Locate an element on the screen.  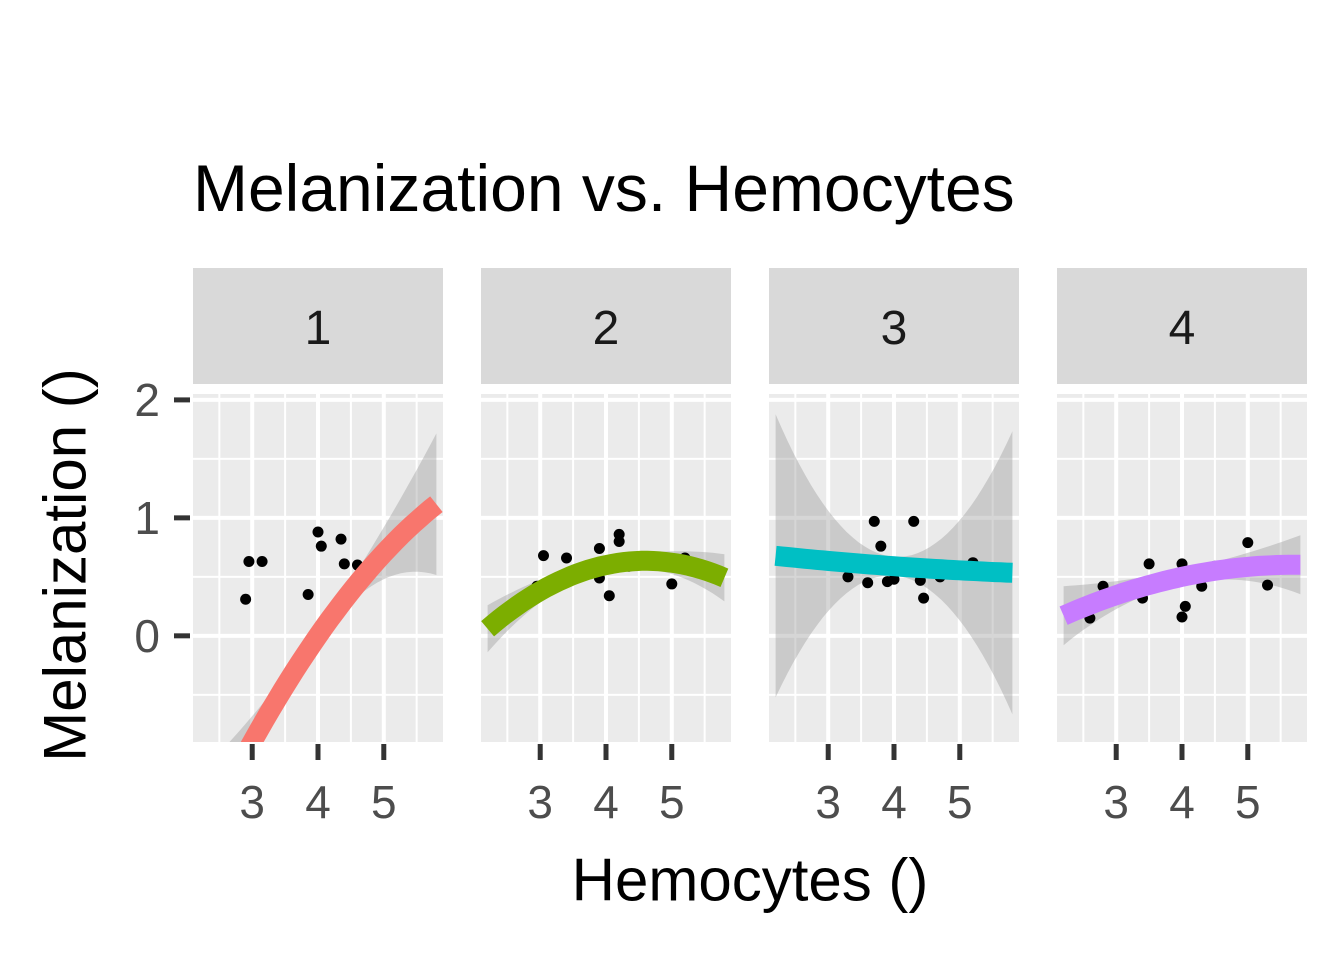
facet-strip-label: 1 is located at coordinates (318, 328).